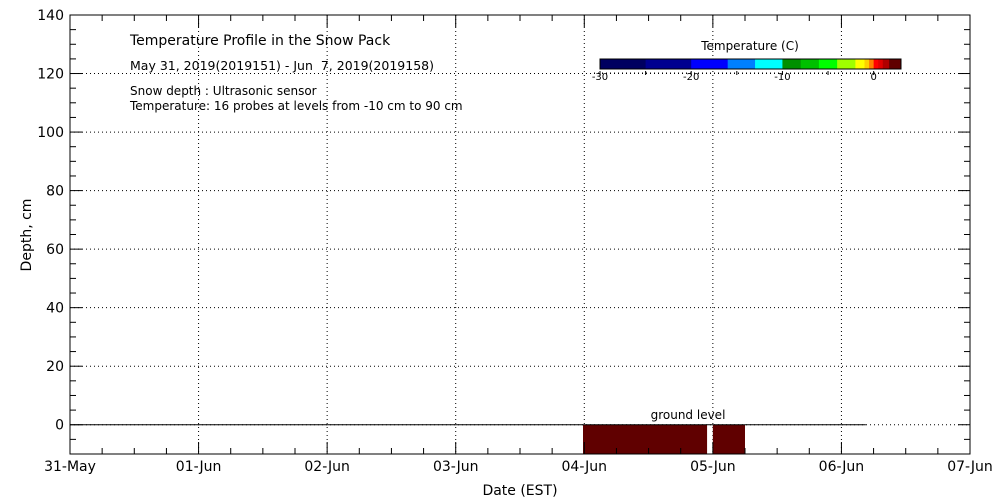 Image resolution: width=1000 pixels, height=500 pixels. What do you see at coordinates (55, 250) in the screenshot?
I see `y-tick-label: 60` at bounding box center [55, 250].